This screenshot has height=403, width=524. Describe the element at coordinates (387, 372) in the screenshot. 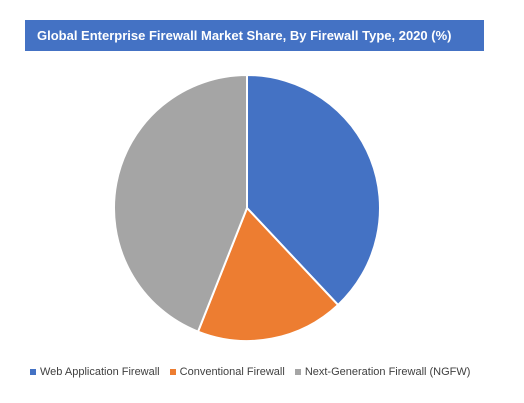

I see `legend-label: Next-Generation Firewall (NGFW)` at that location.